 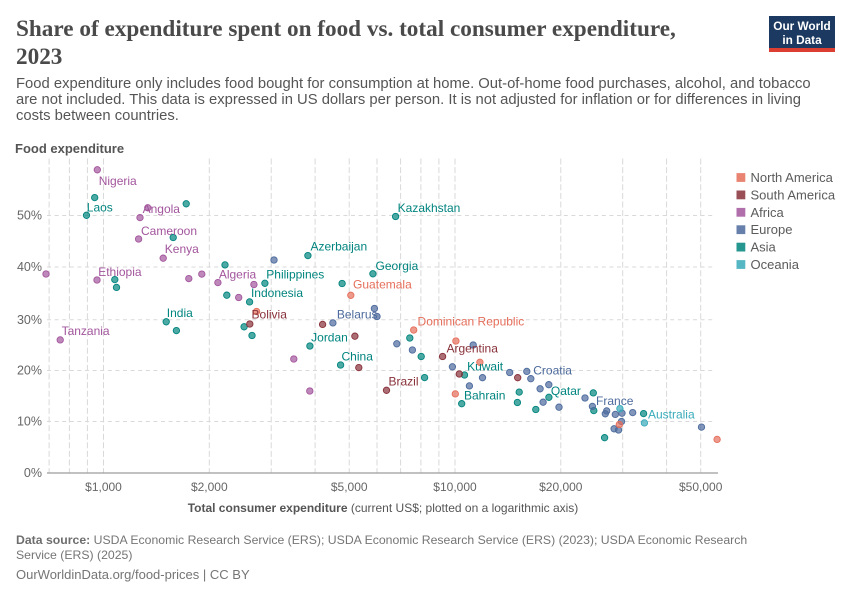 I want to click on svg-text: Dominican Republic, so click(x=471, y=322).